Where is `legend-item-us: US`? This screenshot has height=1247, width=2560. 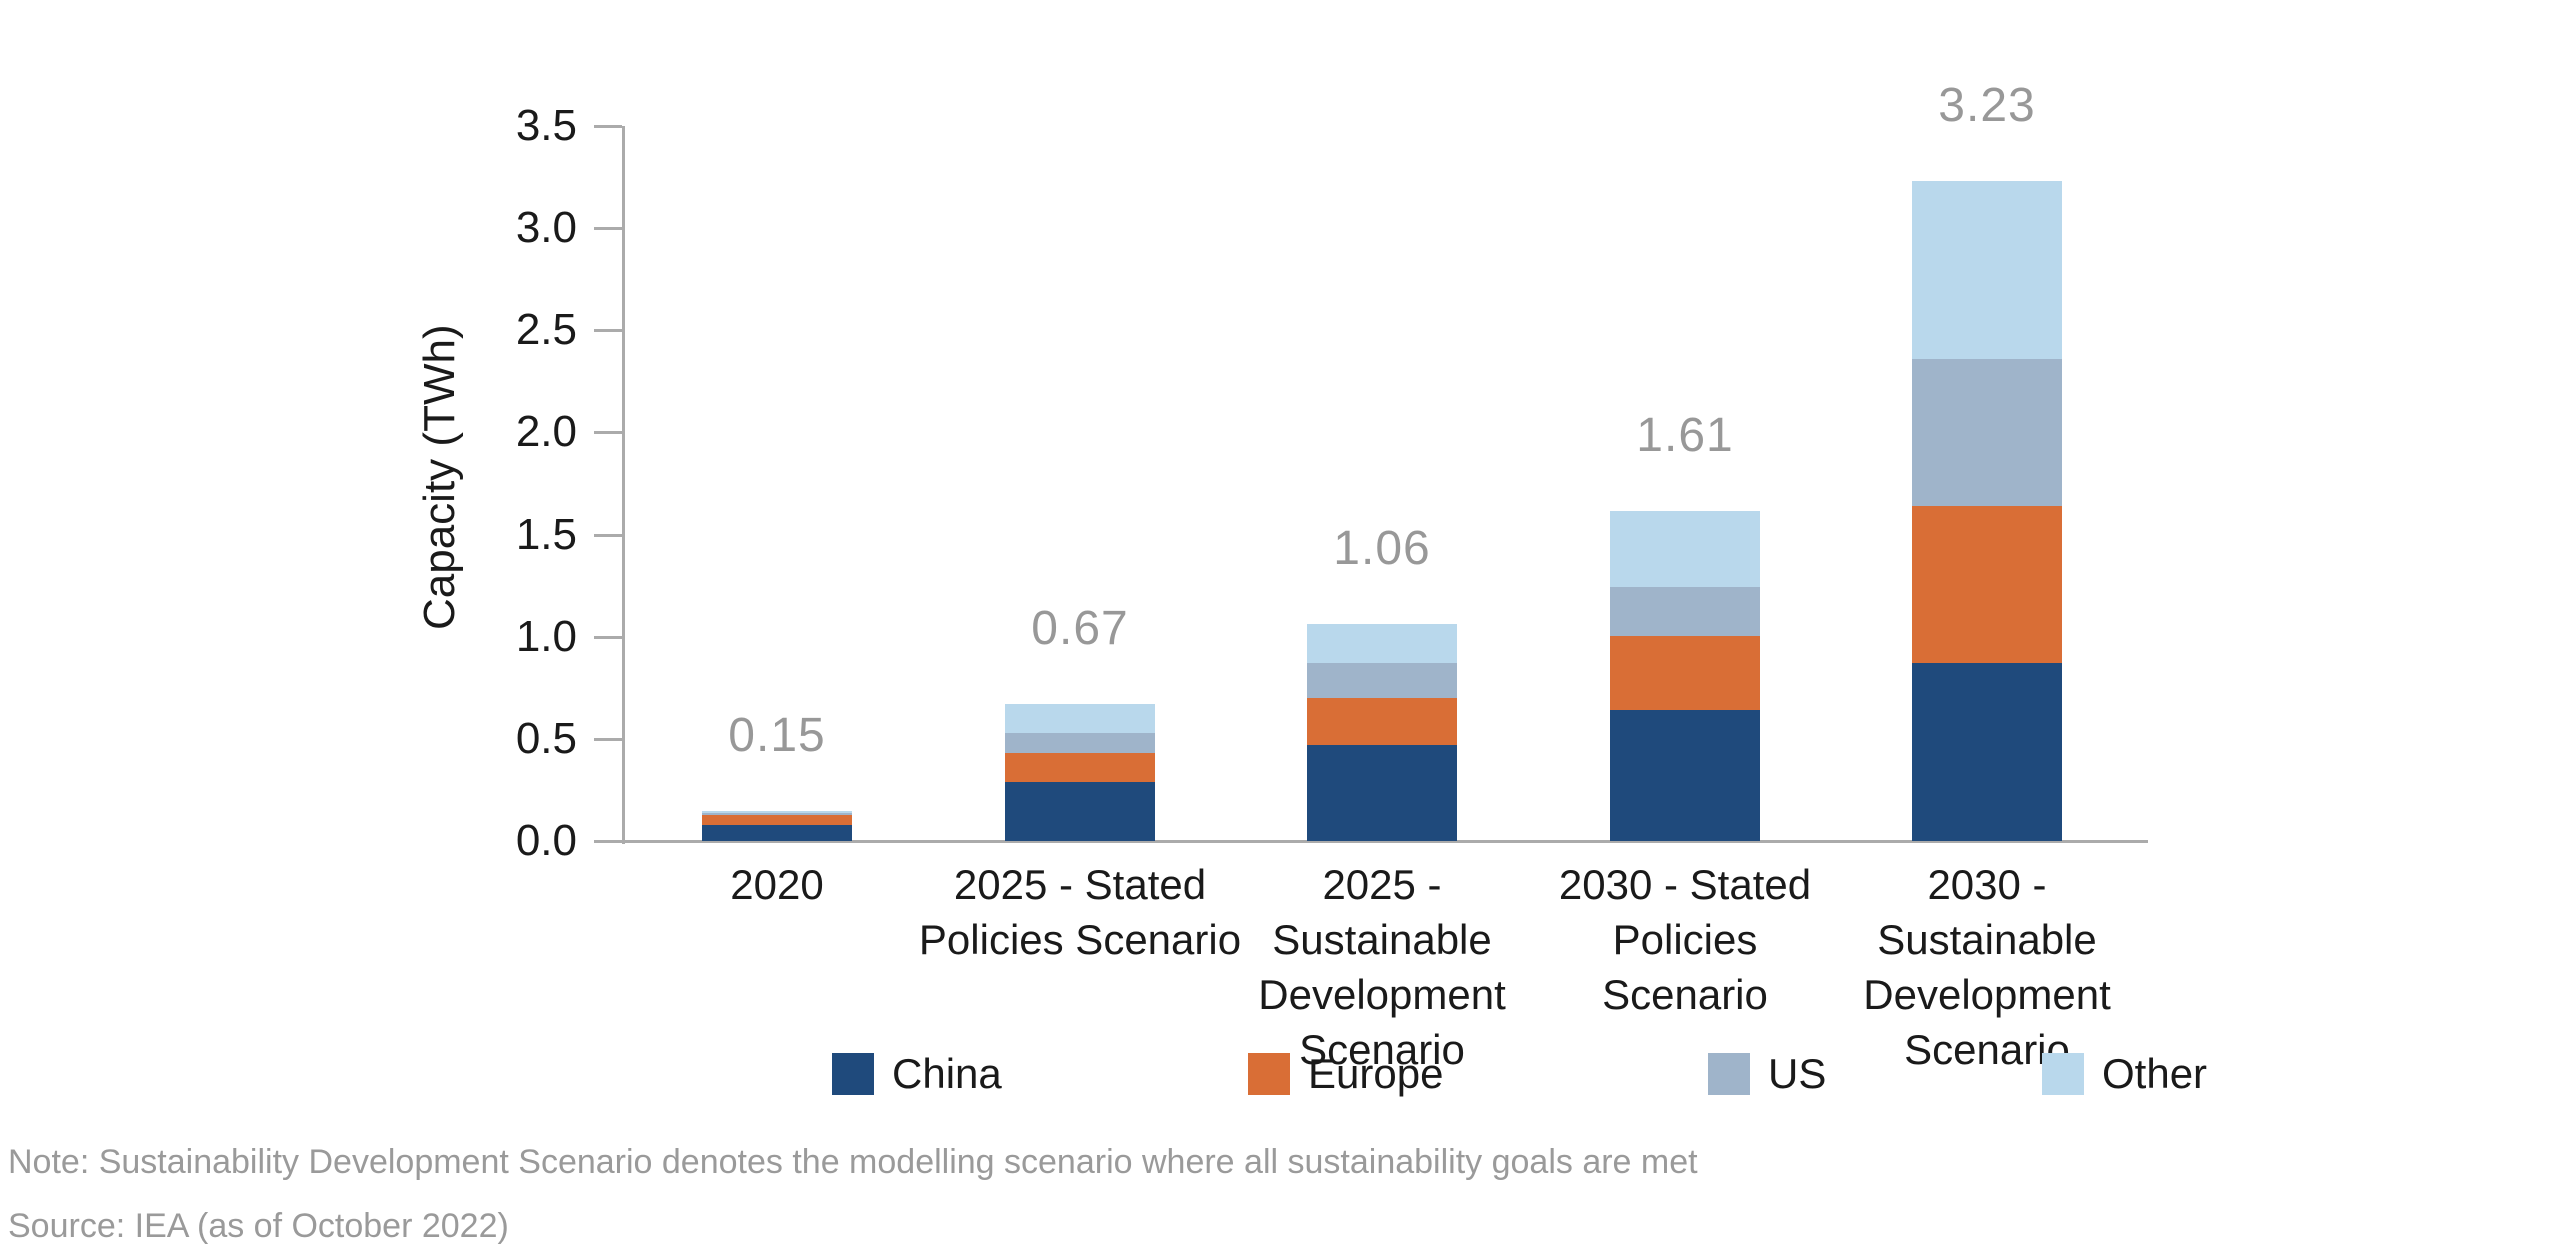
legend-item-us: US is located at coordinates (1767, 1074).